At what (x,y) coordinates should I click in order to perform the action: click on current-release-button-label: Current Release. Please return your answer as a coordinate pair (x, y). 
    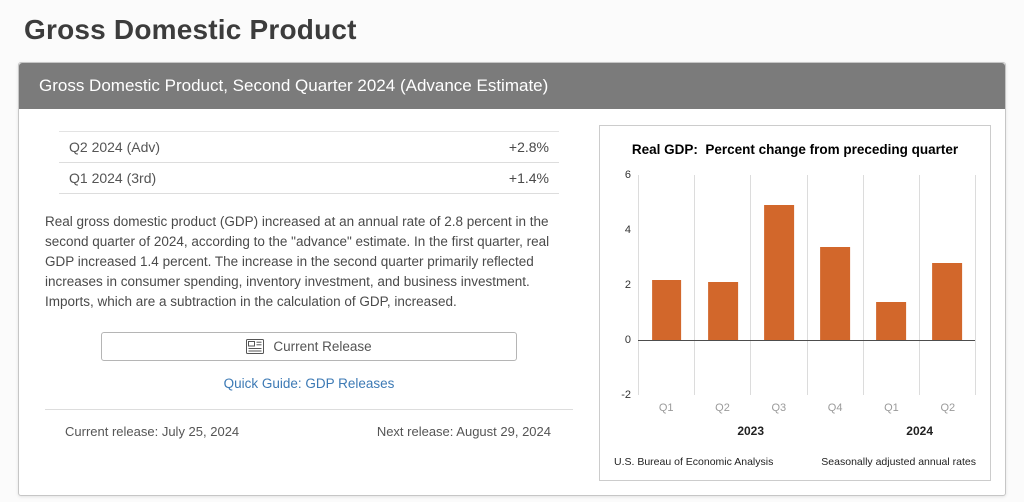
    Looking at the image, I should click on (322, 346).